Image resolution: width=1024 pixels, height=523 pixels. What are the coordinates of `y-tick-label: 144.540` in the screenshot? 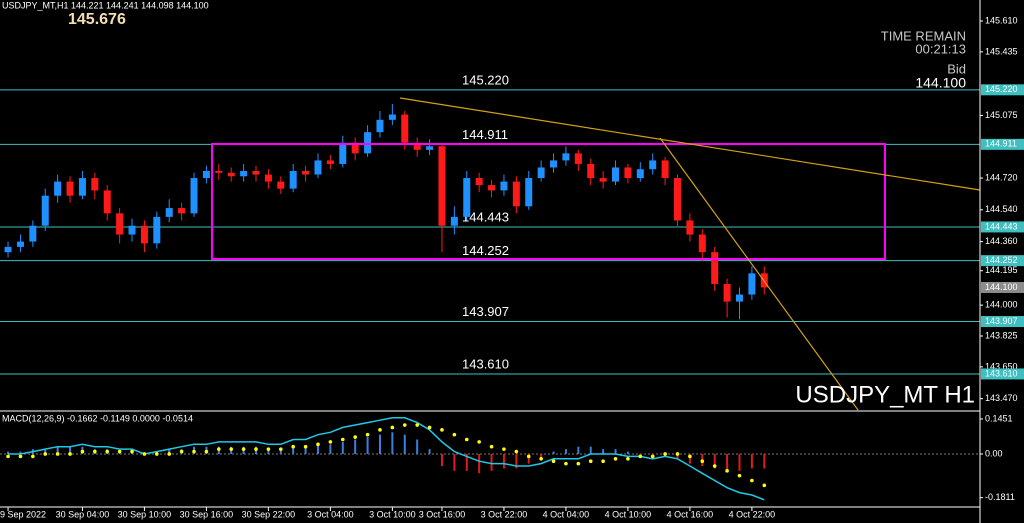 It's located at (1001, 209).